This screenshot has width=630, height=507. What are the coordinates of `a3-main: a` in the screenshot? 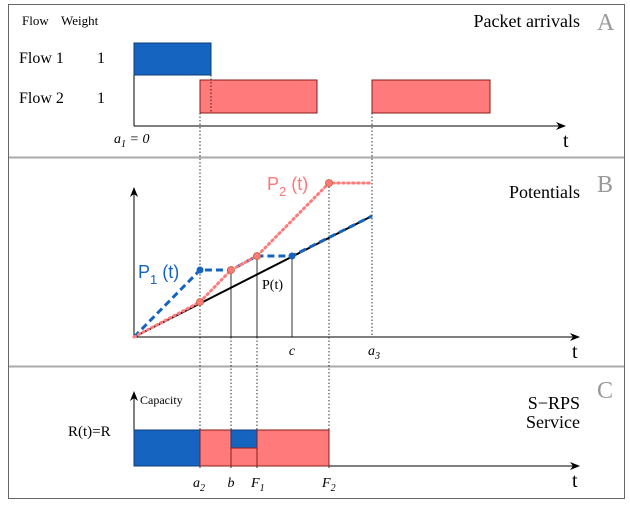 It's located at (371, 351).